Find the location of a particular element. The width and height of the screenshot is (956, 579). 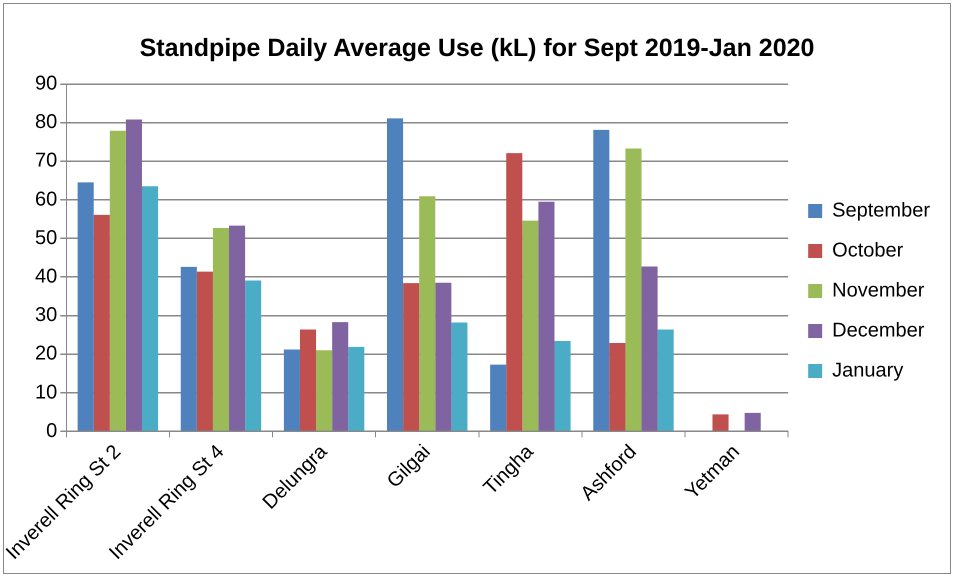

legend-label: January is located at coordinates (868, 371).